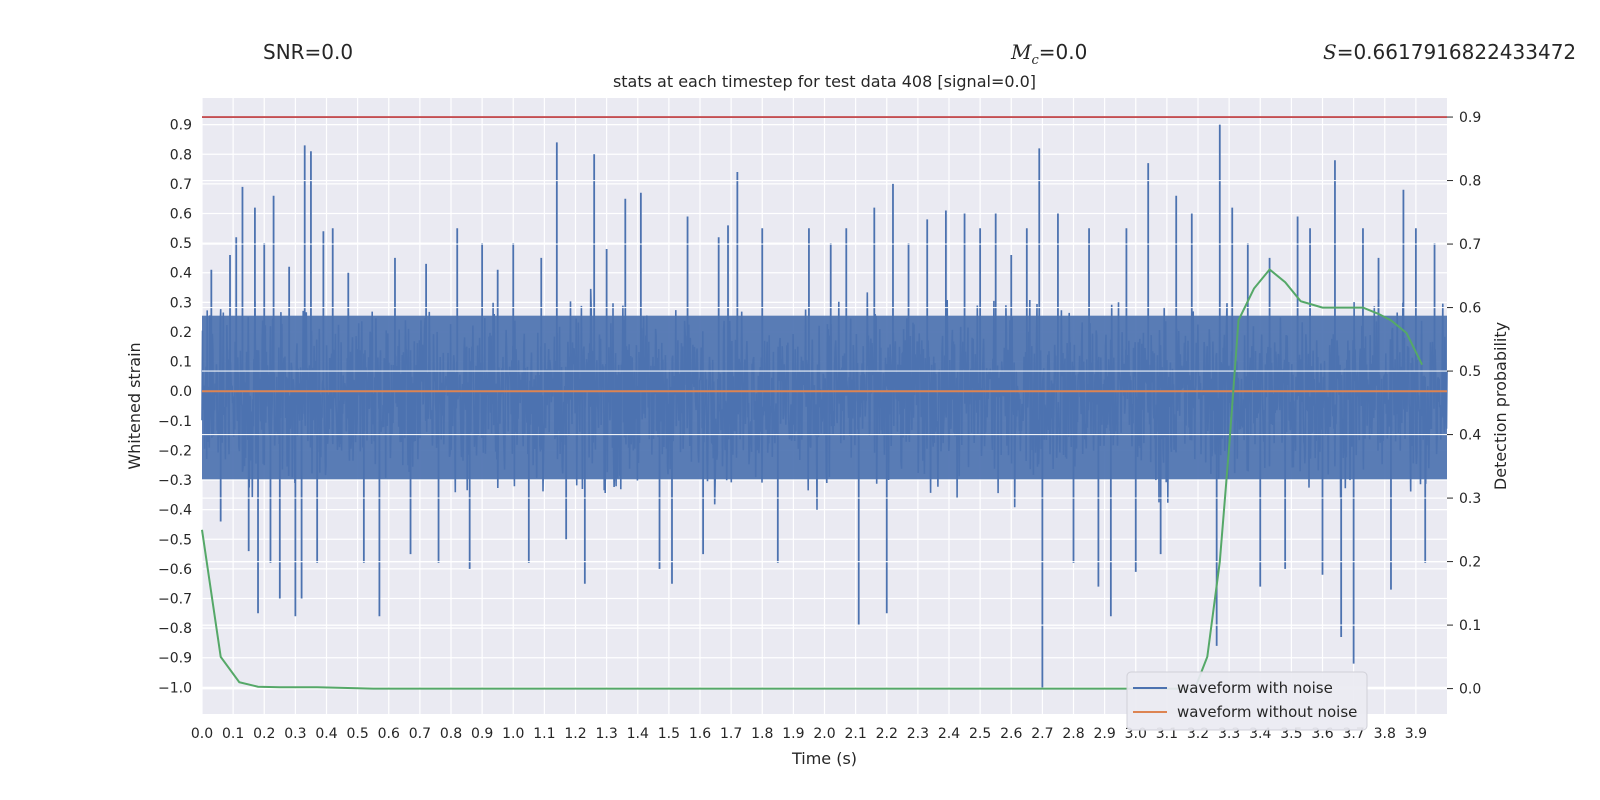  I want to click on x-tick-label: 2.2, so click(887, 734).